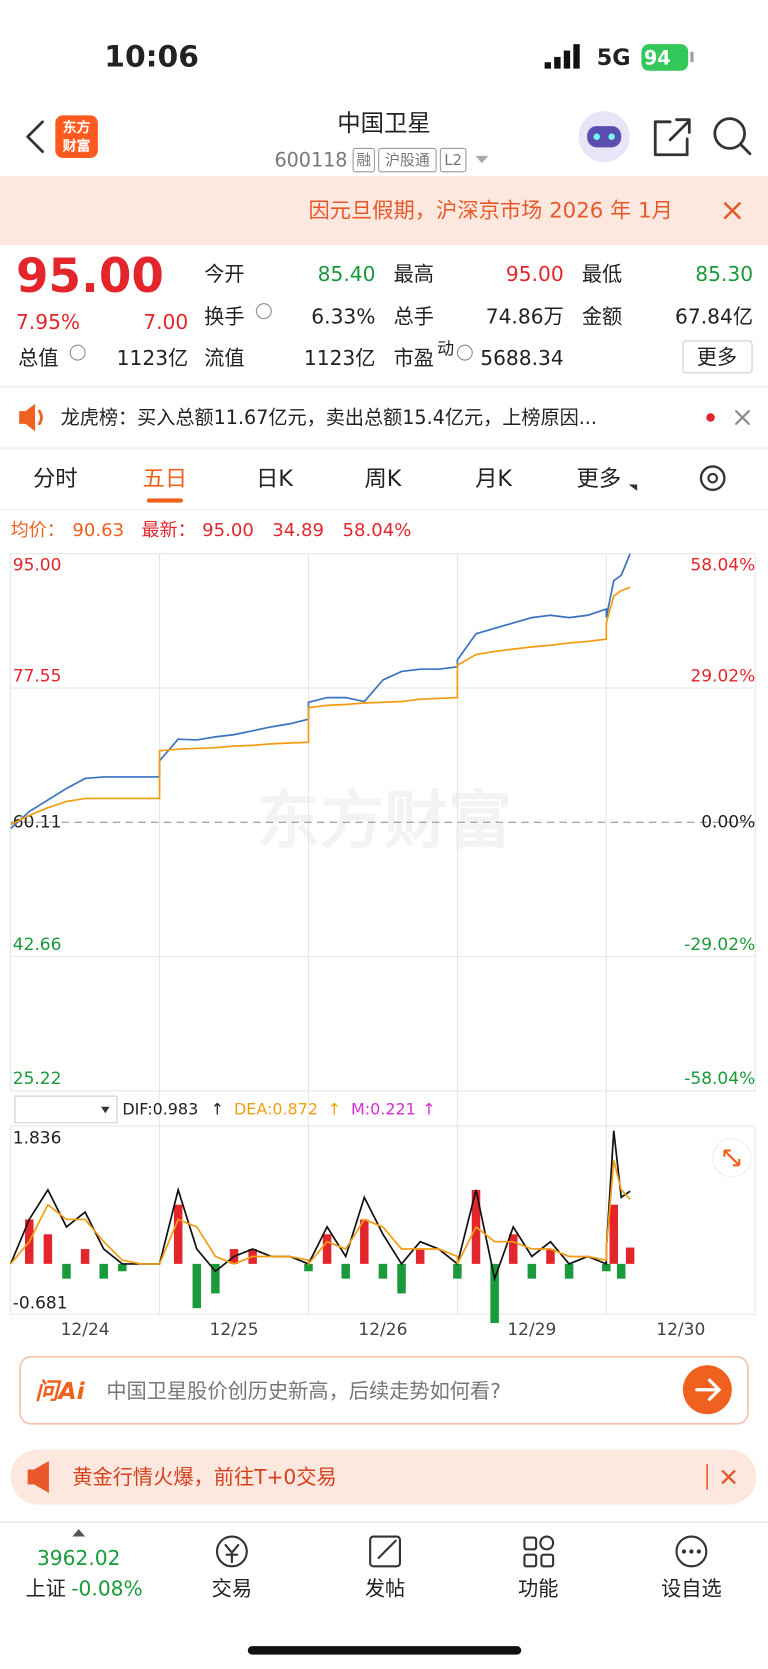 The image size is (768, 1669). Describe the element at coordinates (85, 1330) in the screenshot. I see `x-tick-label: 12/24` at that location.